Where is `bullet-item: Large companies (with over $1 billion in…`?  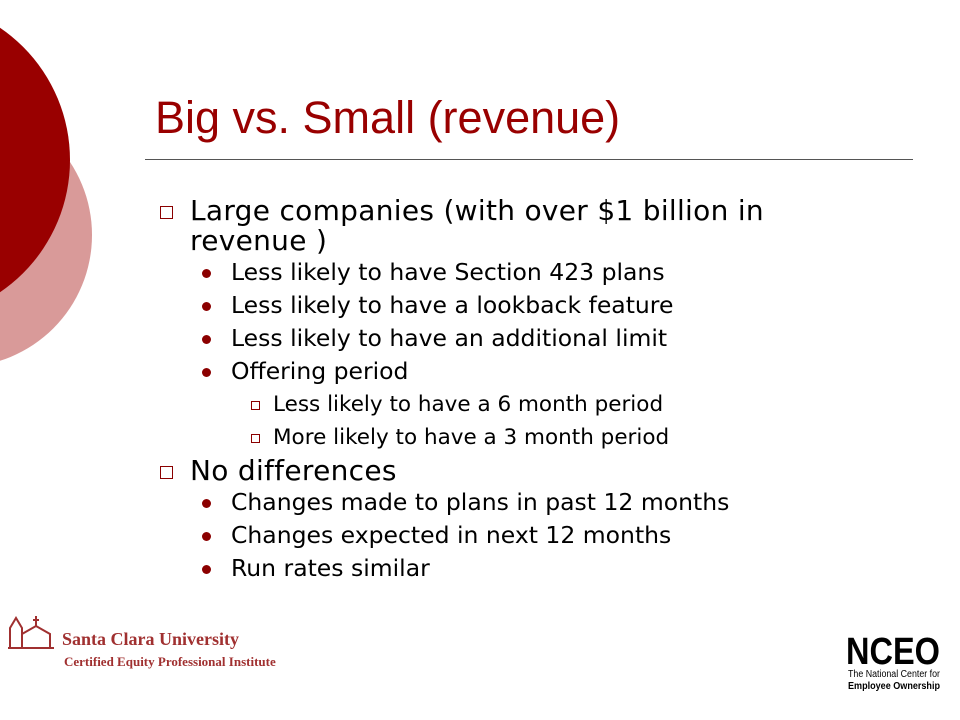
bullet-item: Large companies (with over $1 billion in… is located at coordinates (515, 226).